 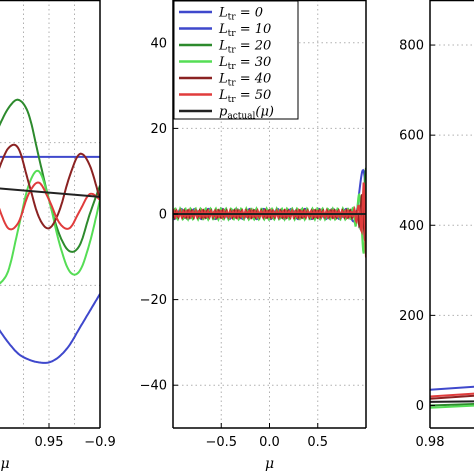 What do you see at coordinates (158, 43) in the screenshot?
I see `y-tick-label: 40` at bounding box center [158, 43].